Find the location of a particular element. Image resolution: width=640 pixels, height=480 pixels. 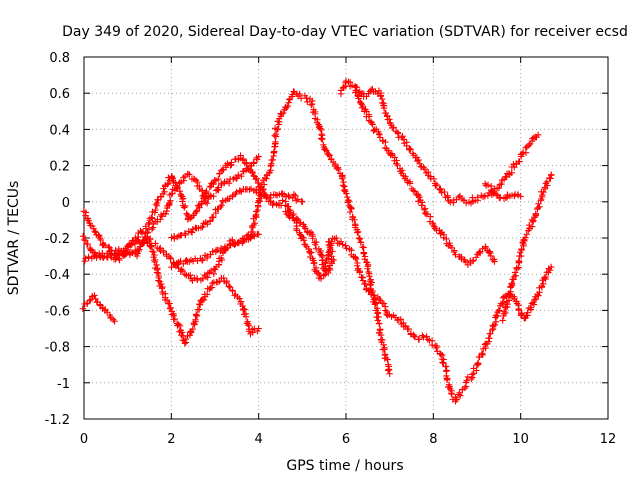

y-tick-label: 0.6 is located at coordinates (59, 94).